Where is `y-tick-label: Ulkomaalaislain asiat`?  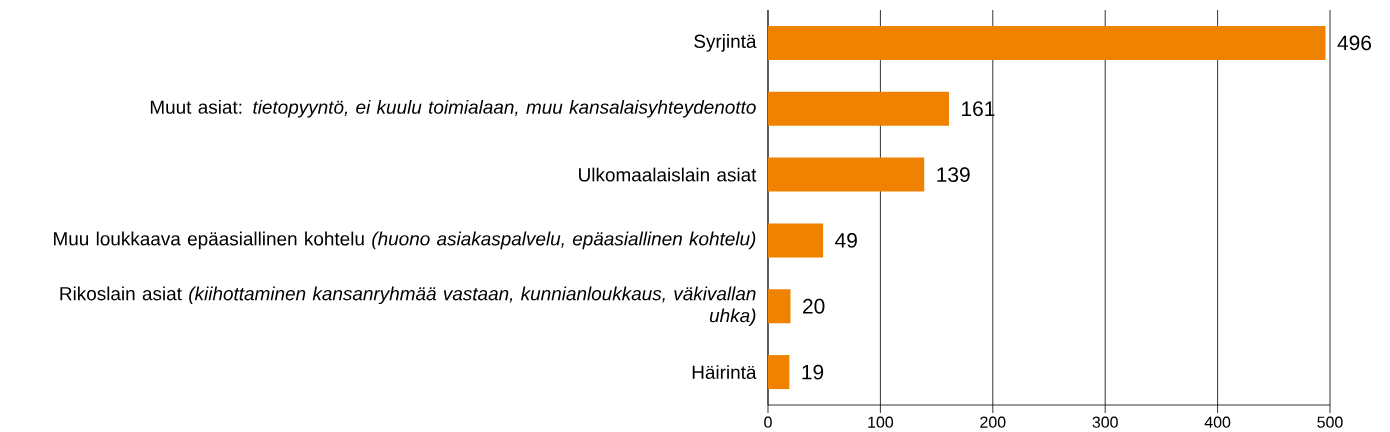 y-tick-label: Ulkomaalaislain asiat is located at coordinates (668, 174).